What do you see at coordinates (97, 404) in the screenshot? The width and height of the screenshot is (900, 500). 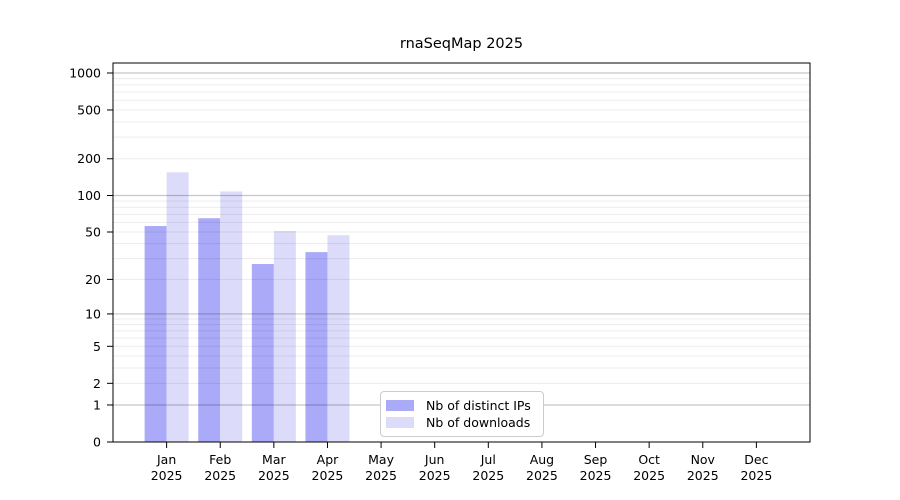 I see `y-tick-label: 1` at bounding box center [97, 404].